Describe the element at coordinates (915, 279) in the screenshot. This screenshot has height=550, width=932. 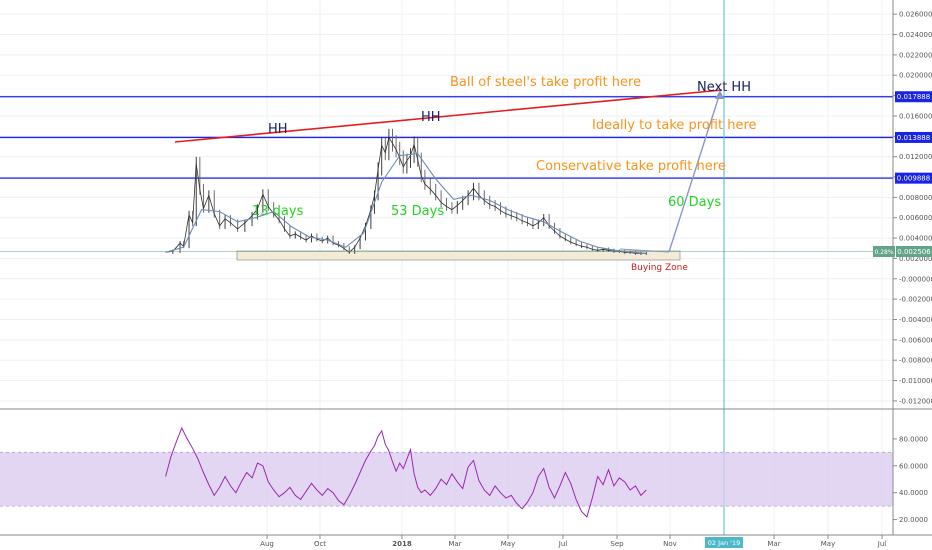
I see `price-tick-label: -0.000000` at that location.